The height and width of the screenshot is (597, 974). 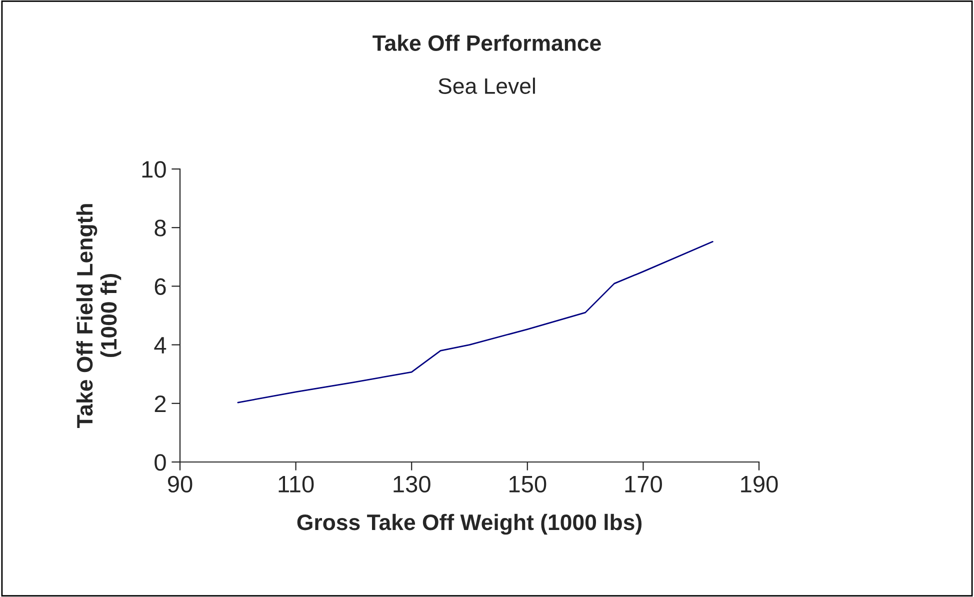 I want to click on y-tick-label: 10, so click(x=154, y=169).